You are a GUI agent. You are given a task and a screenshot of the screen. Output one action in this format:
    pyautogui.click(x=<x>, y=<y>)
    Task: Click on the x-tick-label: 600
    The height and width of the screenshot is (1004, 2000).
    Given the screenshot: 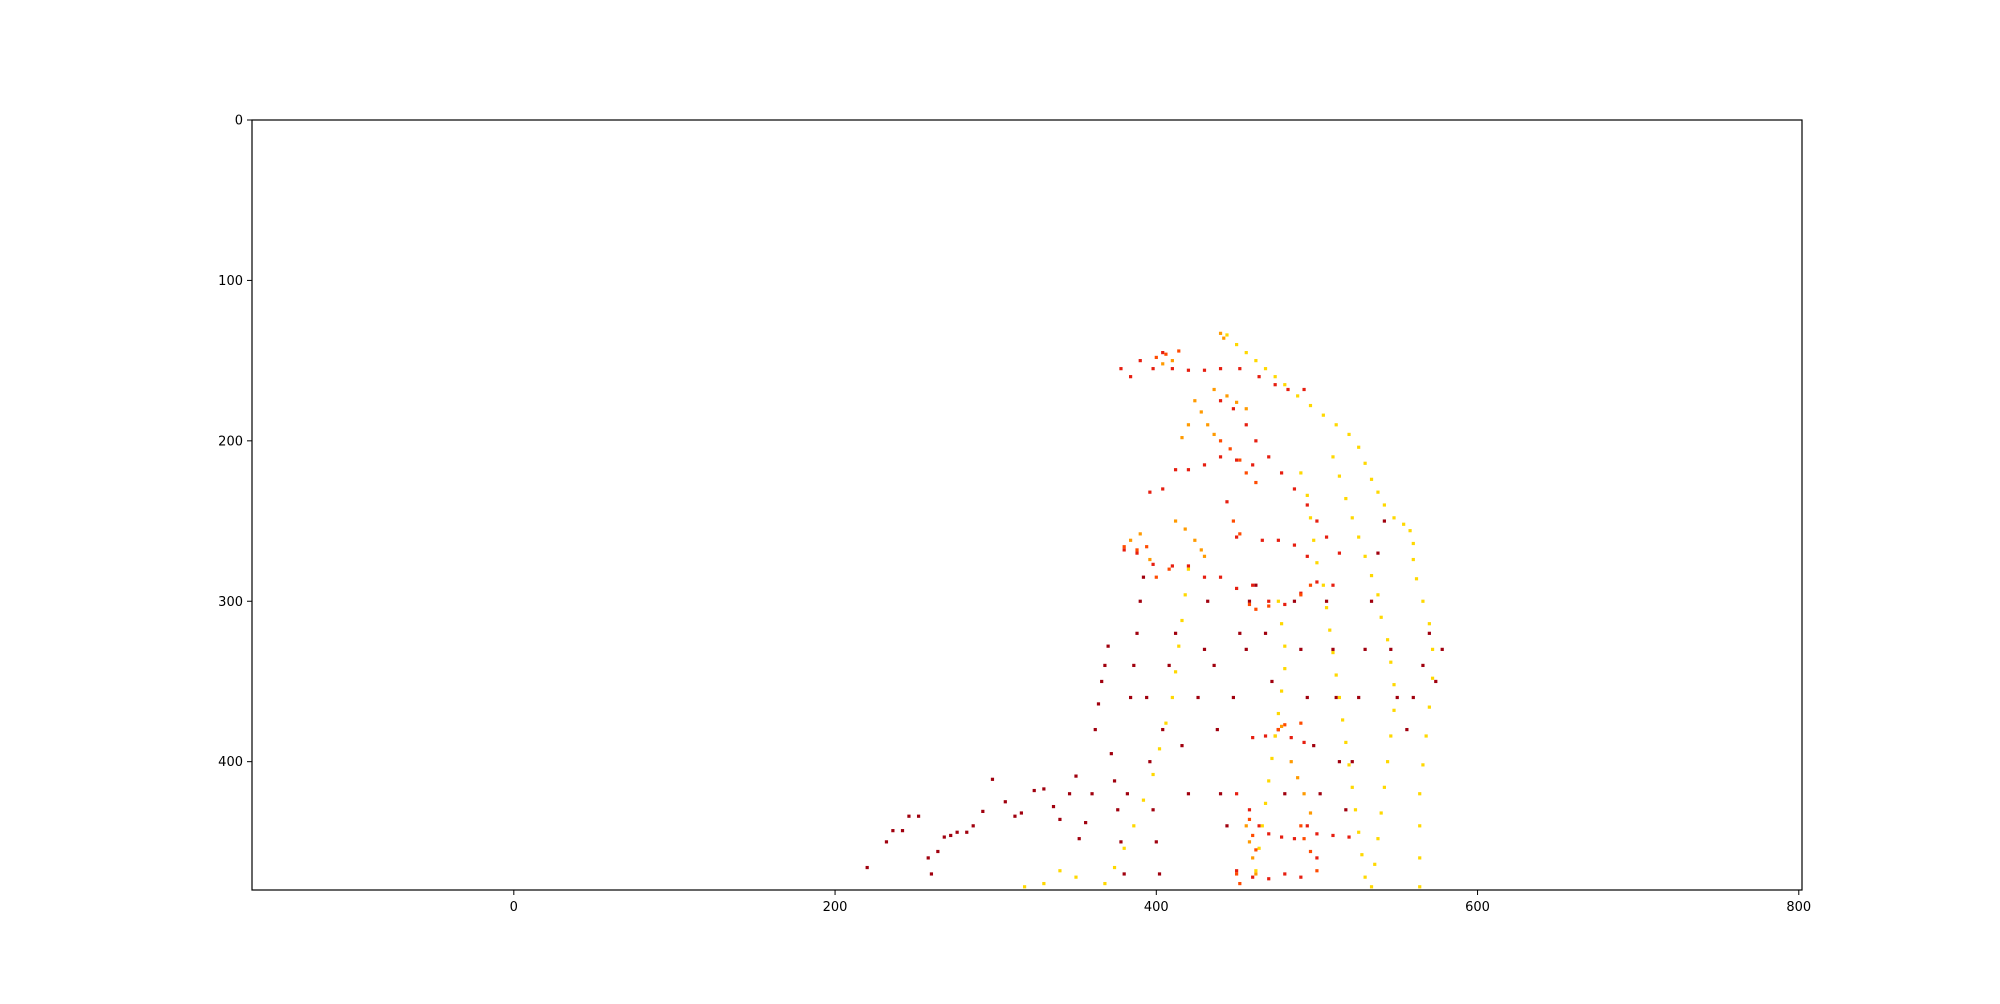 What is the action you would take?
    pyautogui.click(x=1477, y=907)
    